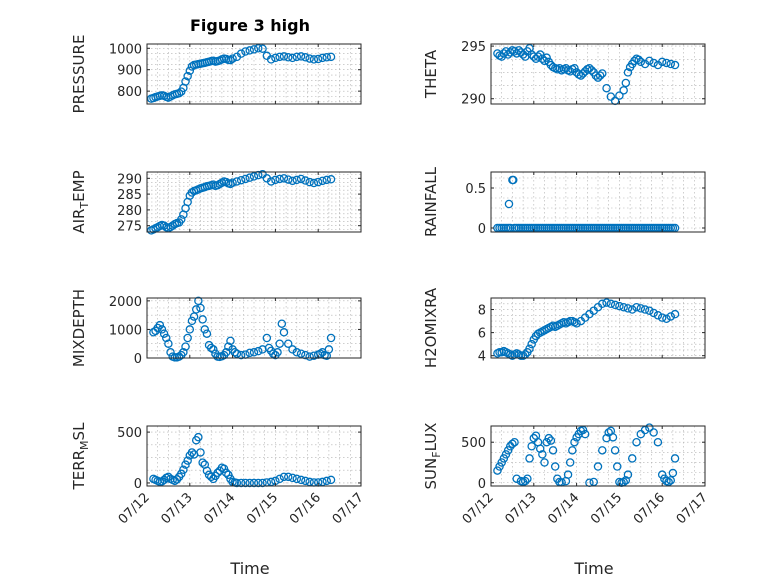 The width and height of the screenshot is (778, 583). What do you see at coordinates (475, 189) in the screenshot?
I see `y-tick-label: 0.5` at bounding box center [475, 189].